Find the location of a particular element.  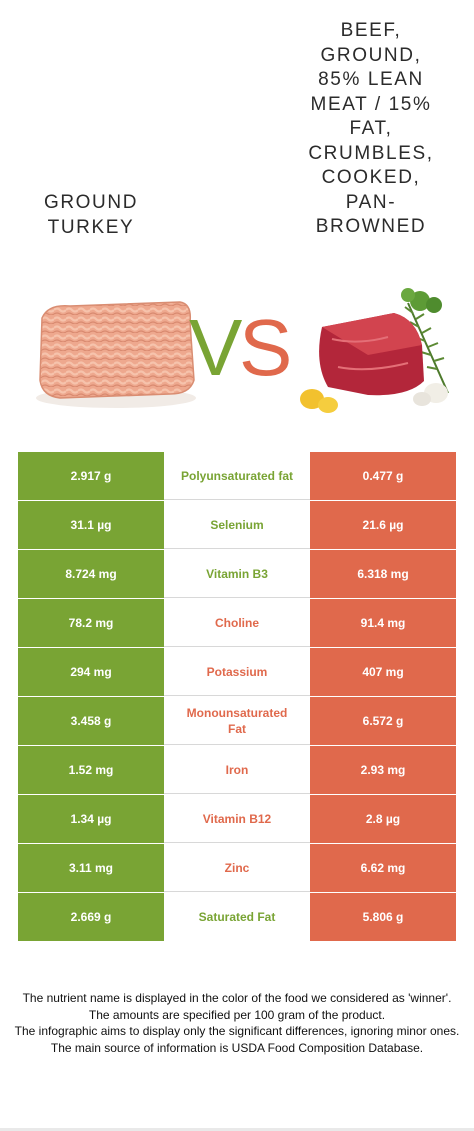

right-food-value: 5.806 g is located at coordinates (383, 917).